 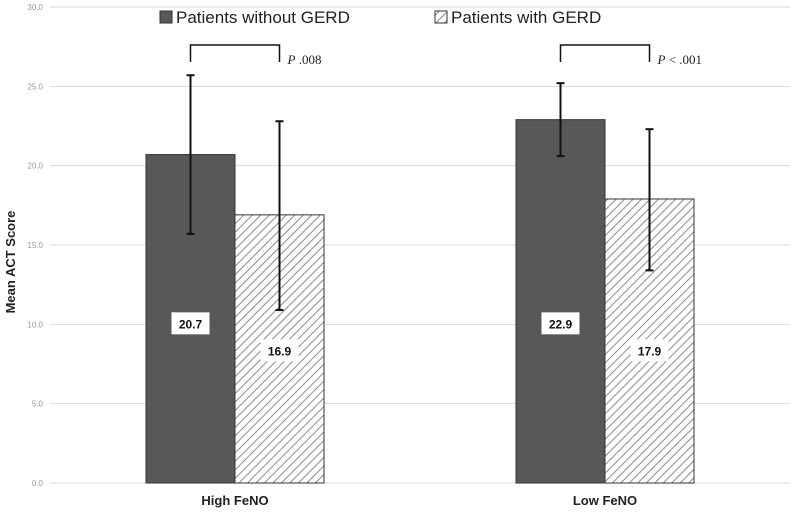 What do you see at coordinates (35, 86) in the screenshot?
I see `y-tick-label: 25.0` at bounding box center [35, 86].